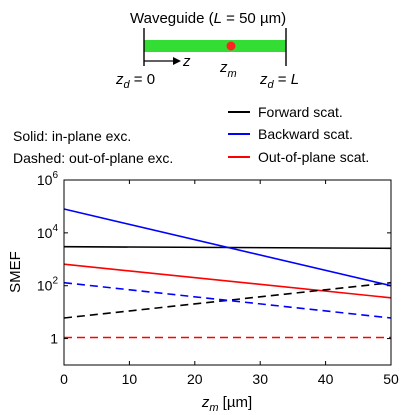  I want to click on waveguide-bar, so click(215, 46).